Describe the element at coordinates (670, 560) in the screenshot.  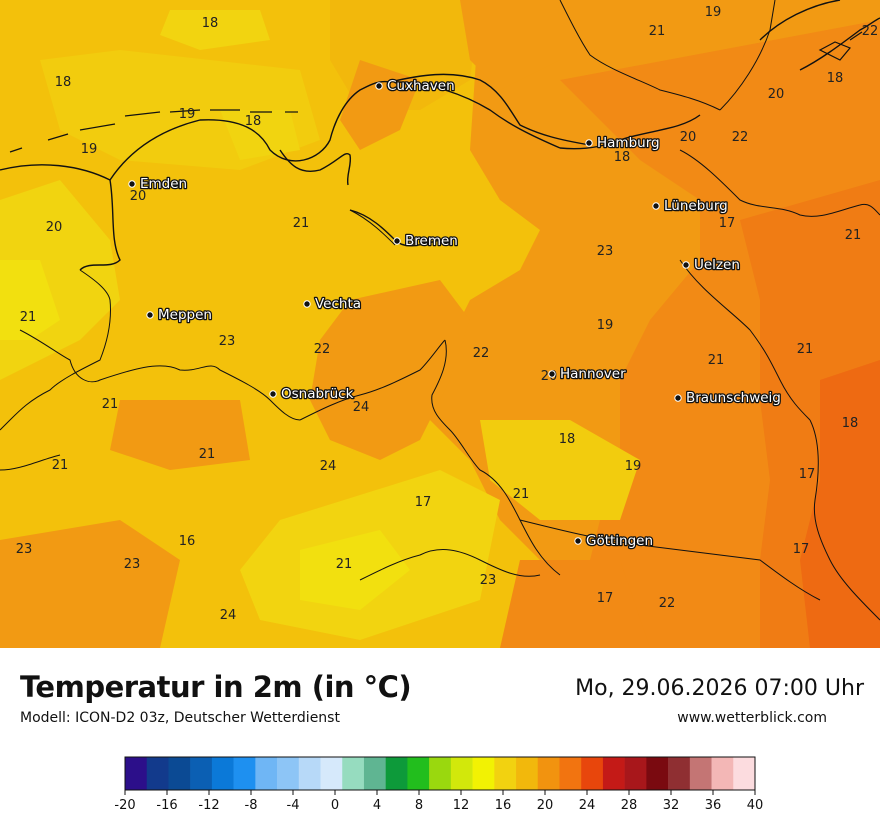
I see `border-south` at that location.